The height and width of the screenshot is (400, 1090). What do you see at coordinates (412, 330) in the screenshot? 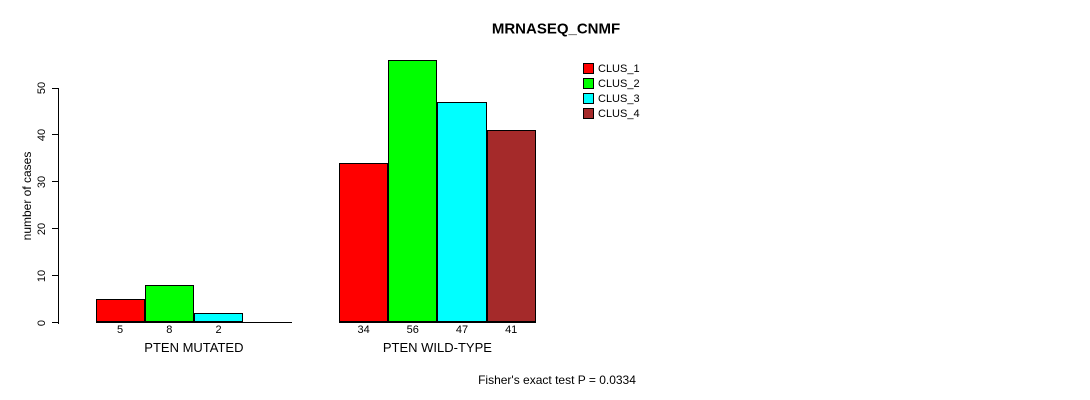
I see `bar-value-label: 56` at bounding box center [412, 330].